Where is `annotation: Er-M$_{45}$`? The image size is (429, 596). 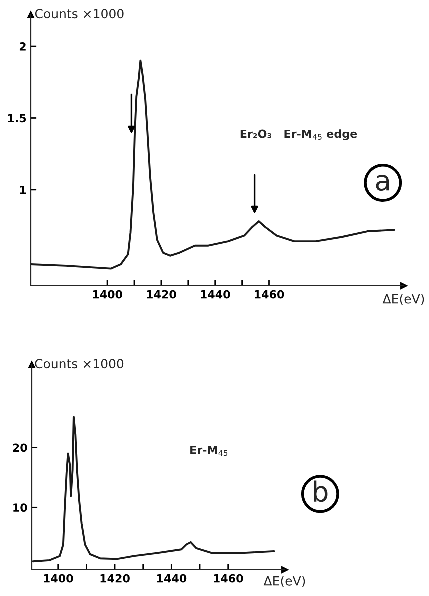 annotation: Er-M$_{45}$ is located at coordinates (209, 451).